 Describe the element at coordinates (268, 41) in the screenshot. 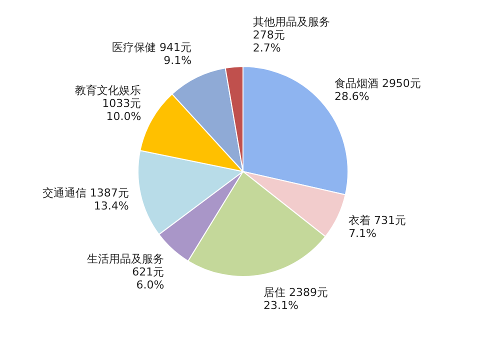

I see `data-label: 278元 2.7%` at that location.